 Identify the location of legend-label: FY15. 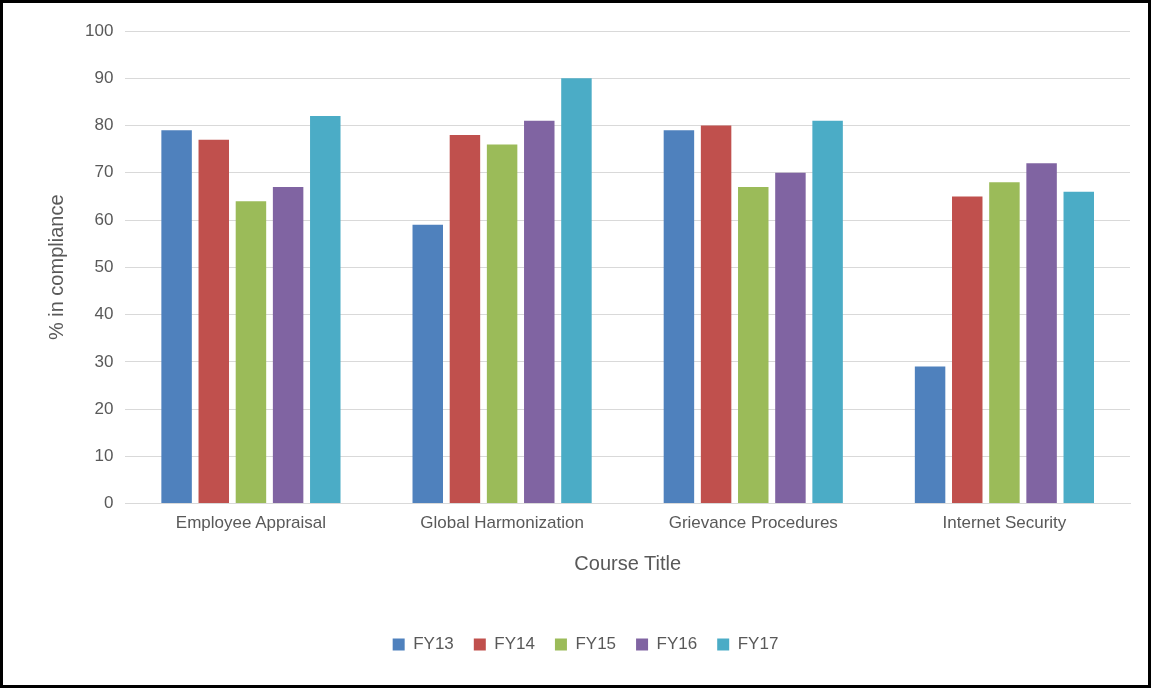
(596, 644).